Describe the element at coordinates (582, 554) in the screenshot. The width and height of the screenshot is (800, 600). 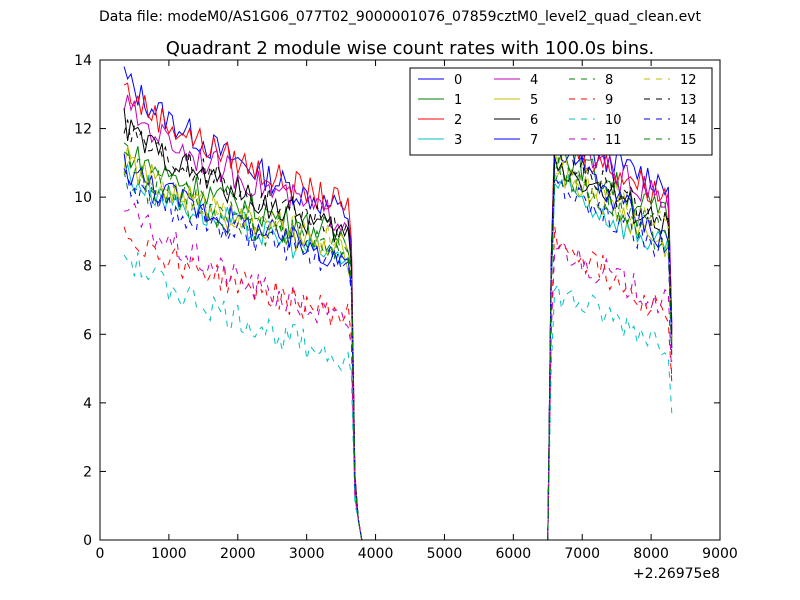
I see `x-tick-label: 7000` at that location.